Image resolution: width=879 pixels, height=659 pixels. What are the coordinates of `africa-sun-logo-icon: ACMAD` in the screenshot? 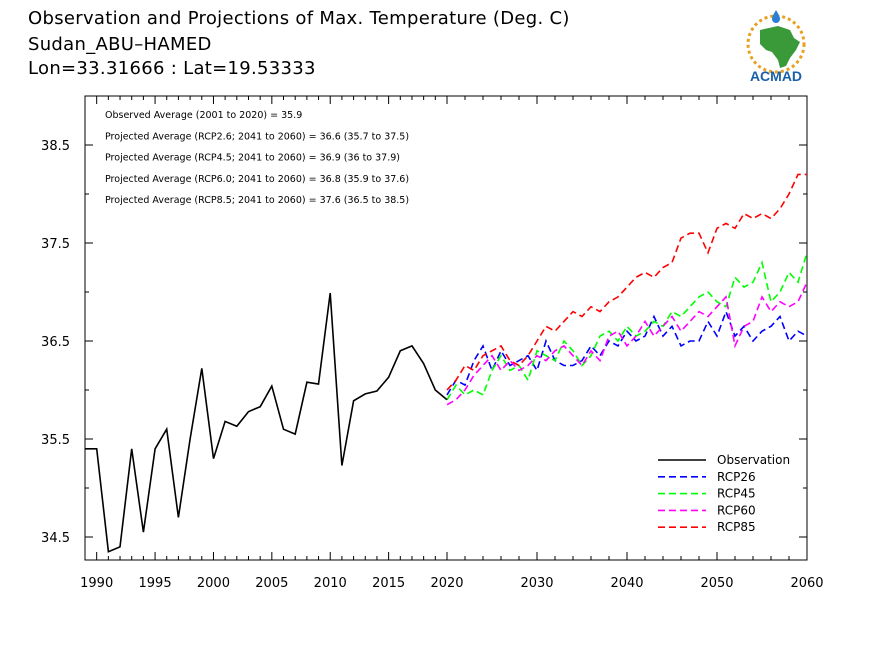 It's located at (776, 47).